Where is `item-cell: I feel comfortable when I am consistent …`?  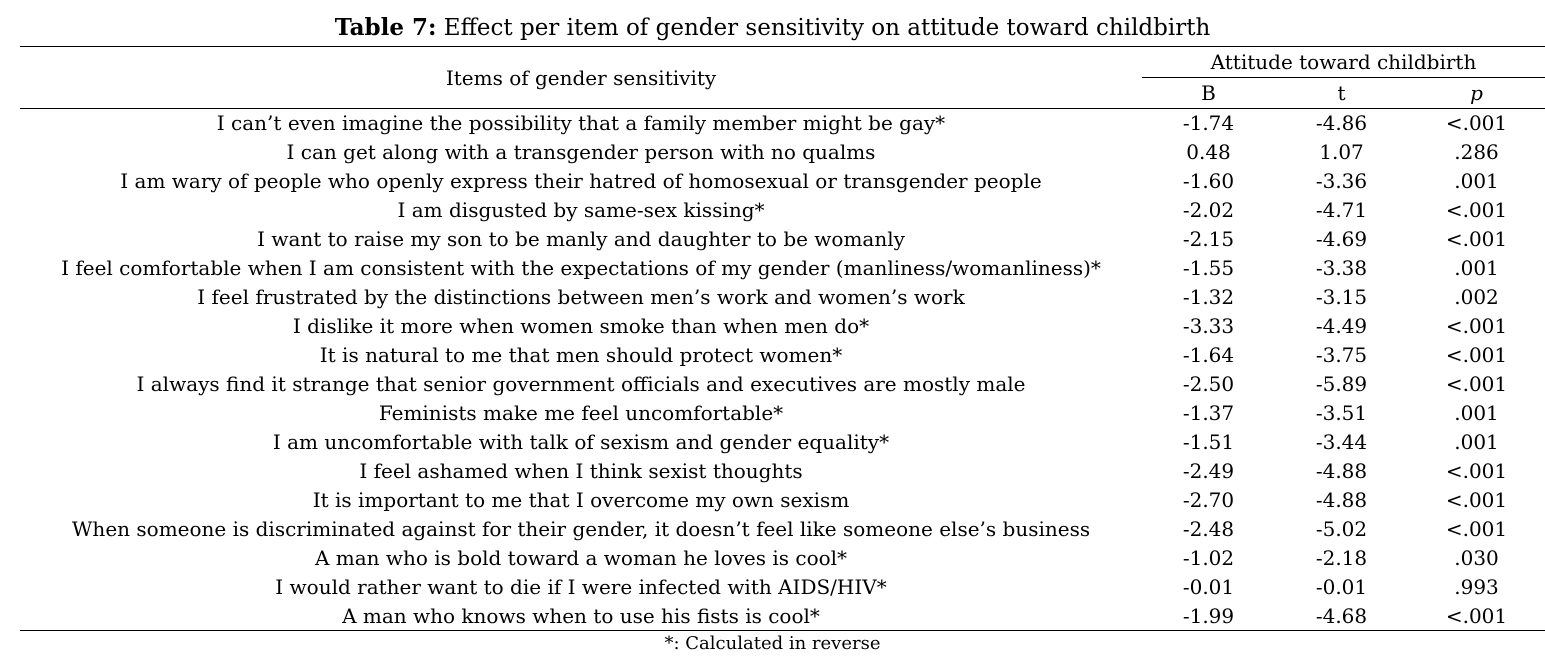
item-cell: I feel comfortable when I am consistent … is located at coordinates (581, 268).